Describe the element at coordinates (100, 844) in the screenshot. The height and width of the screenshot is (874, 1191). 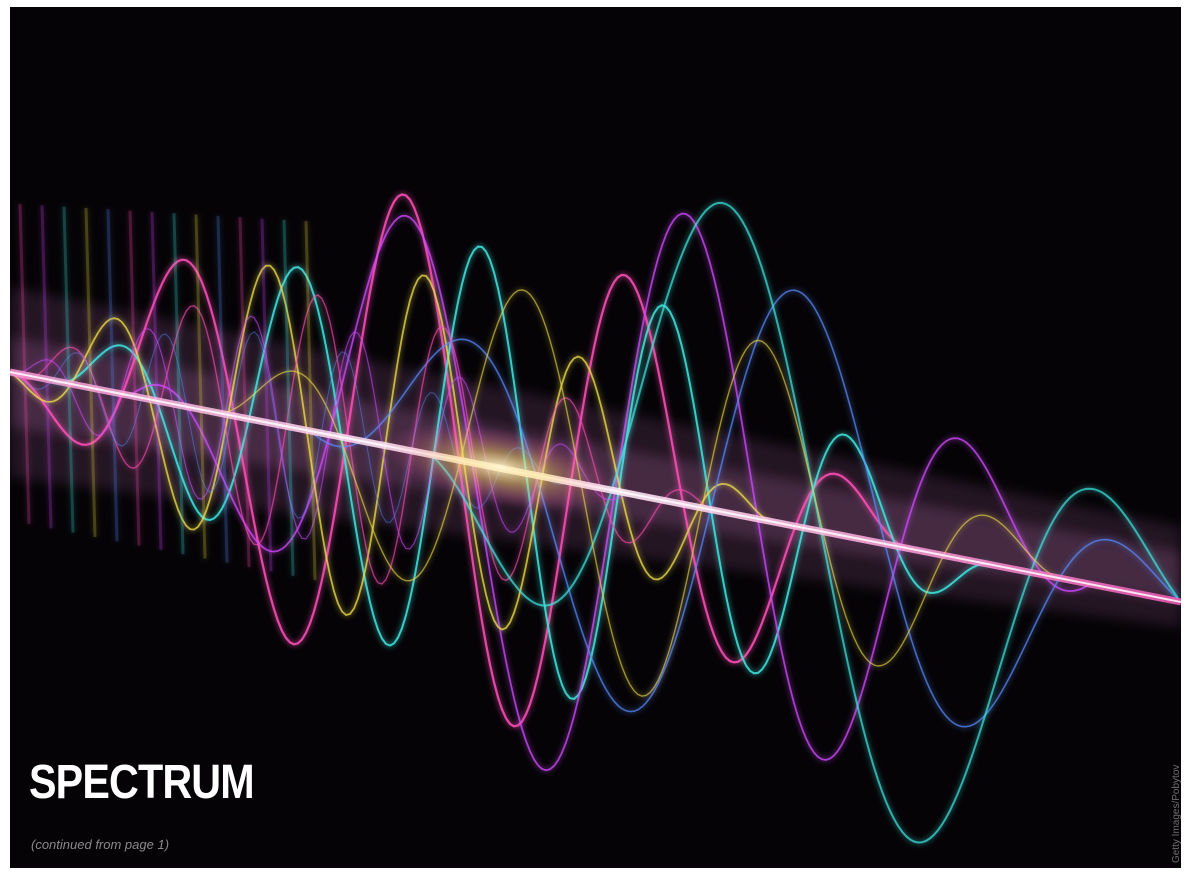
I see `continued-note: (continued from page 1)` at that location.